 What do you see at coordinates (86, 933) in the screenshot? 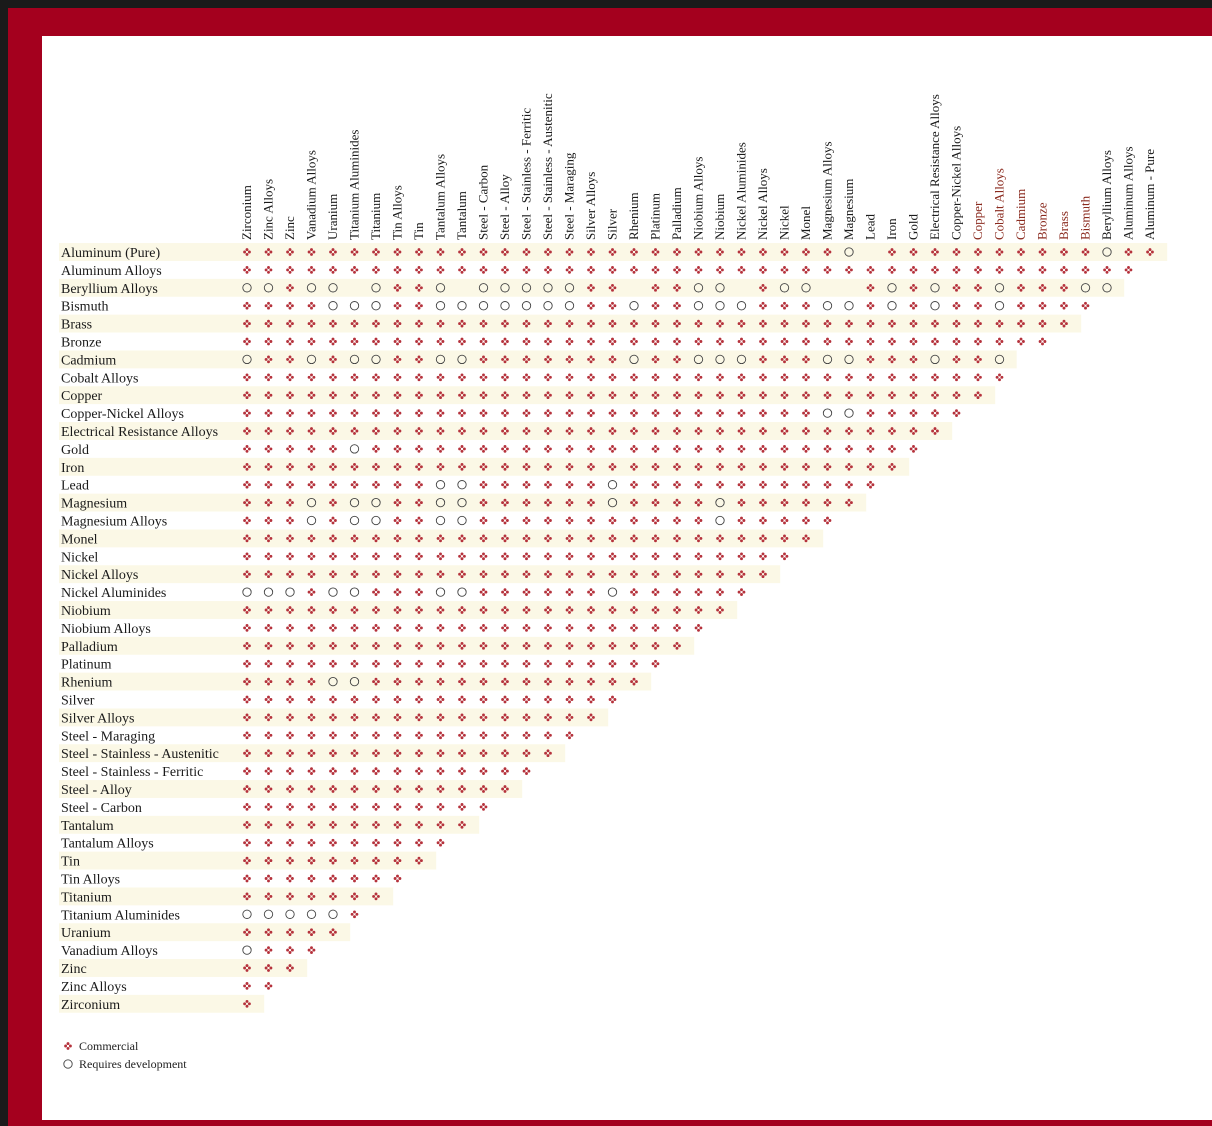
I see `row-label: Uranium` at bounding box center [86, 933].